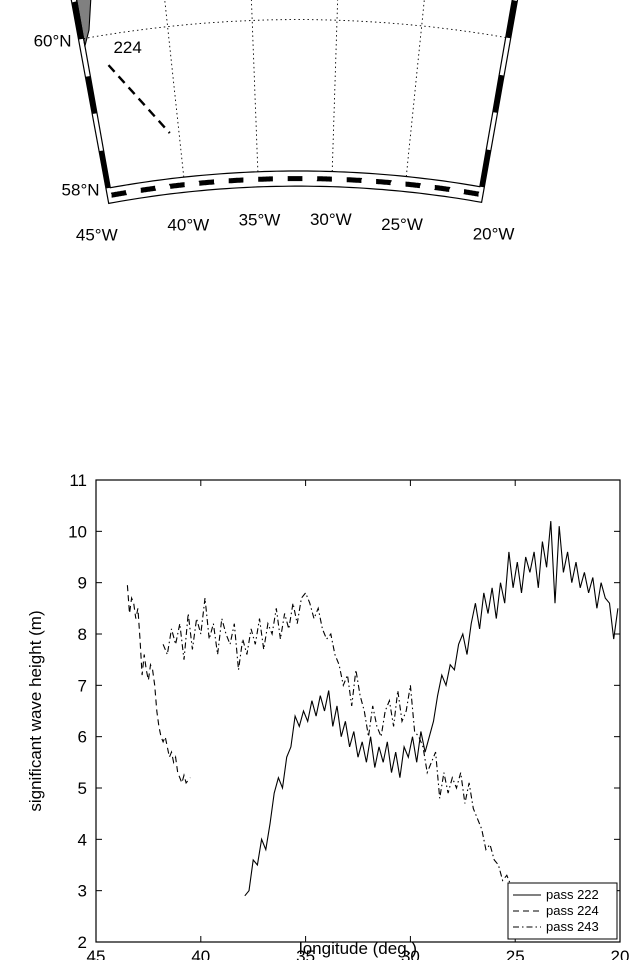 The width and height of the screenshot is (637, 960). What do you see at coordinates (515, 953) in the screenshot?
I see `x-tick-label: 25` at bounding box center [515, 953].